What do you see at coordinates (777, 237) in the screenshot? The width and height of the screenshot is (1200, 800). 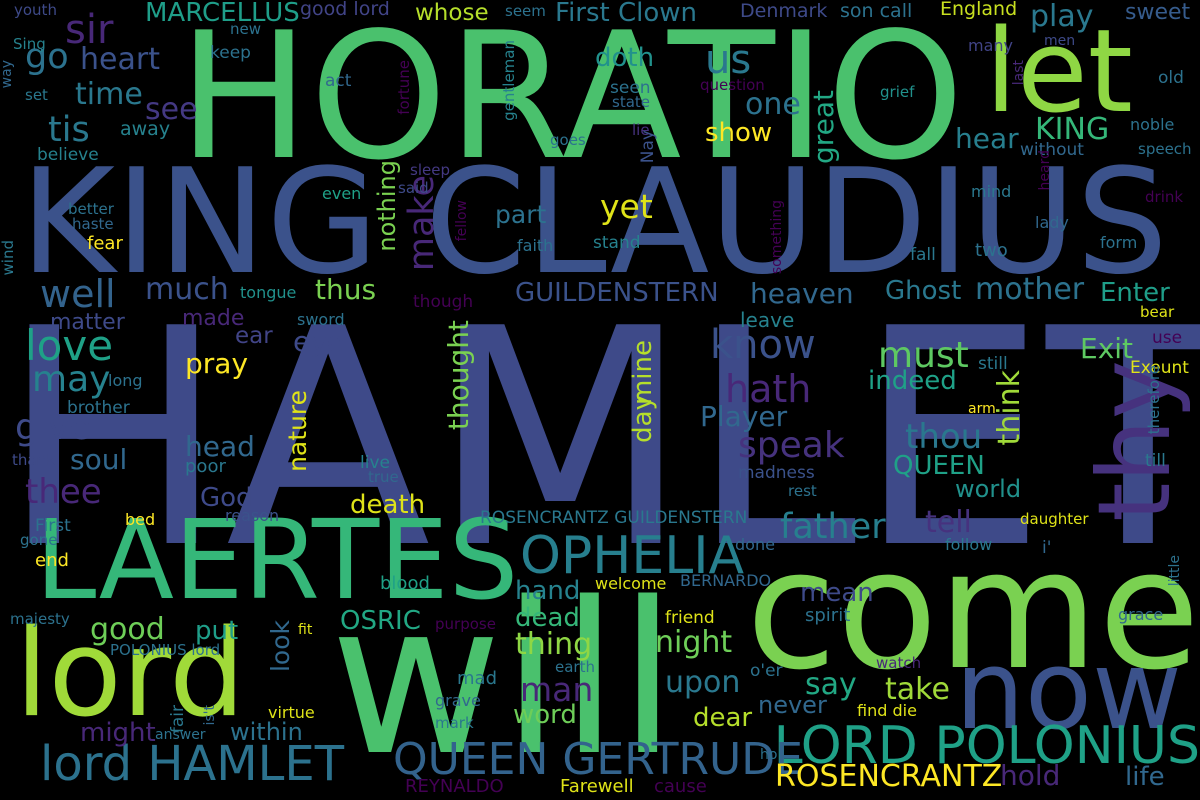 I see `word-something: something` at bounding box center [777, 237].